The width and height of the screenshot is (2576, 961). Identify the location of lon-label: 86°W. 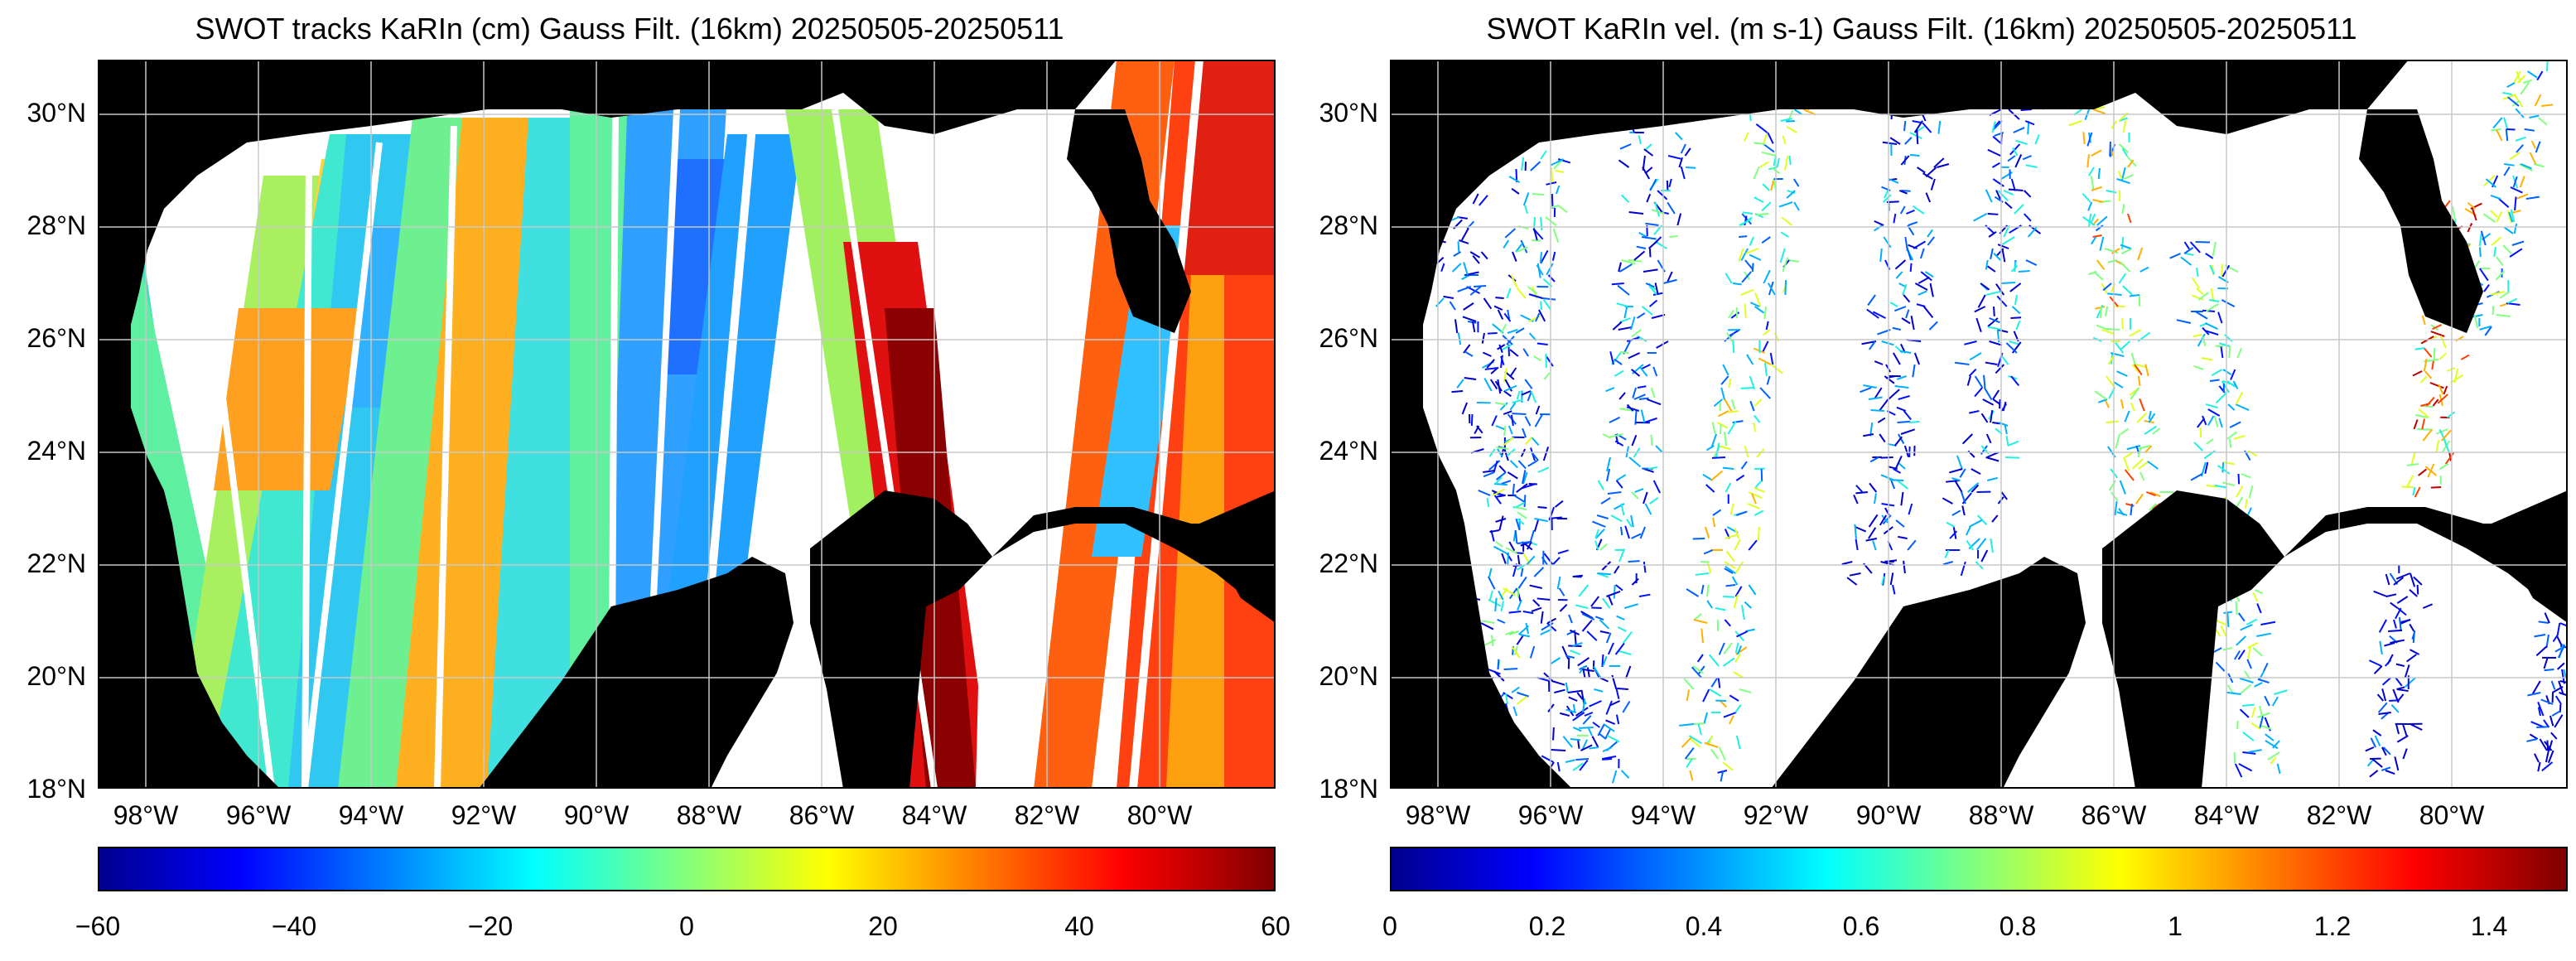
(2114, 815).